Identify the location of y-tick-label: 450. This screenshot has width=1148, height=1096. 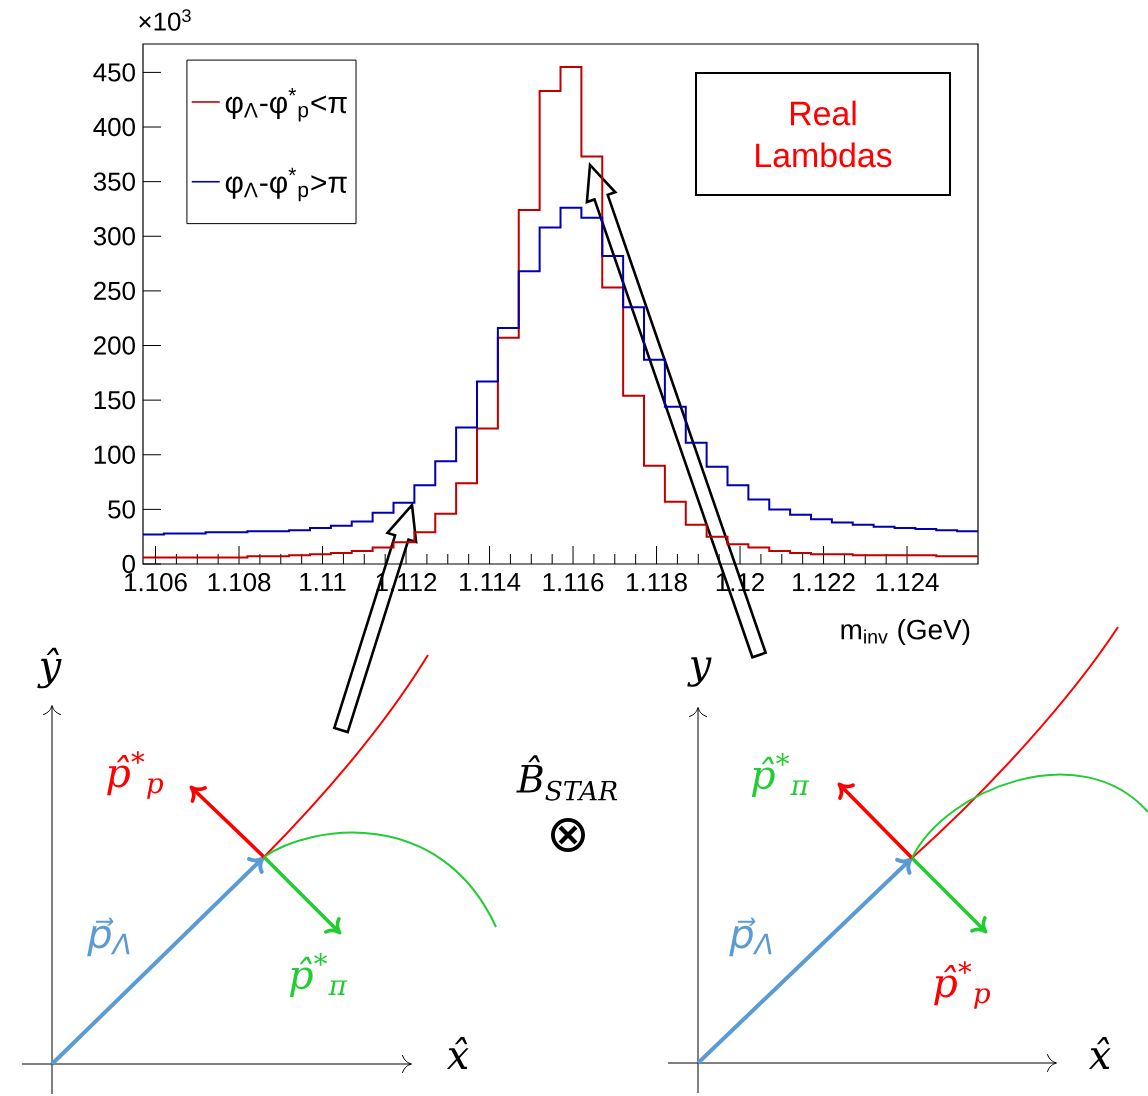
(114, 72).